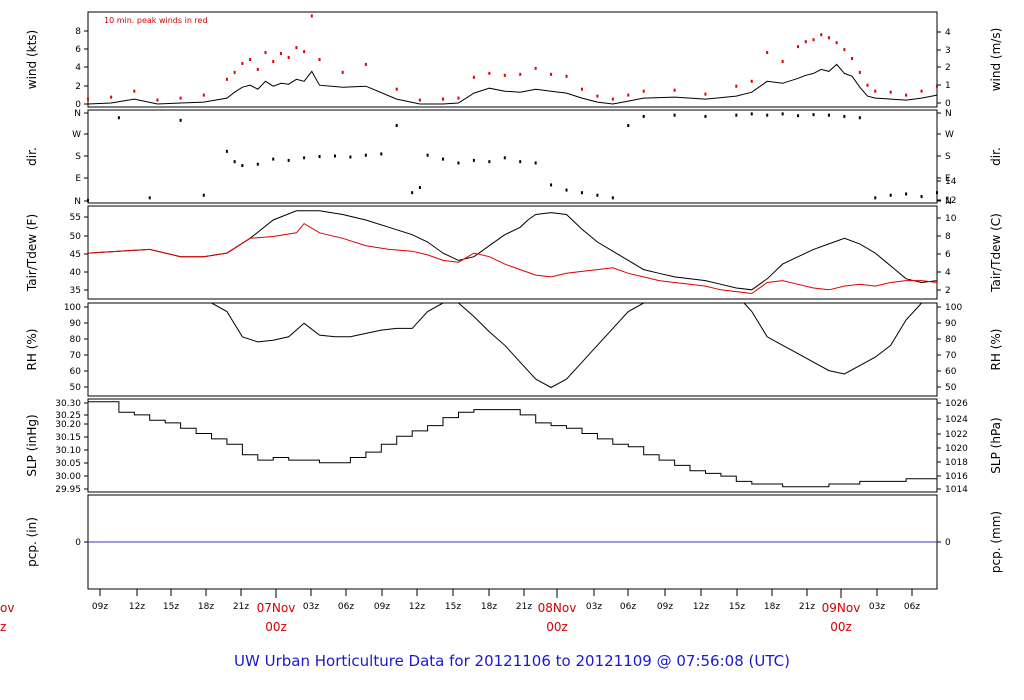  Describe the element at coordinates (951, 324) in the screenshot. I see `rh-right-tick-label: 90` at that location.